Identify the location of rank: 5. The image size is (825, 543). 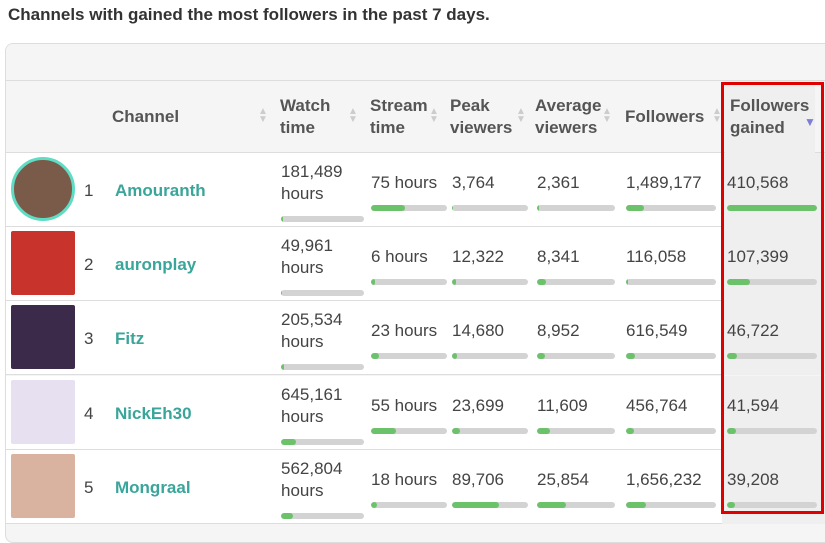
(89, 487).